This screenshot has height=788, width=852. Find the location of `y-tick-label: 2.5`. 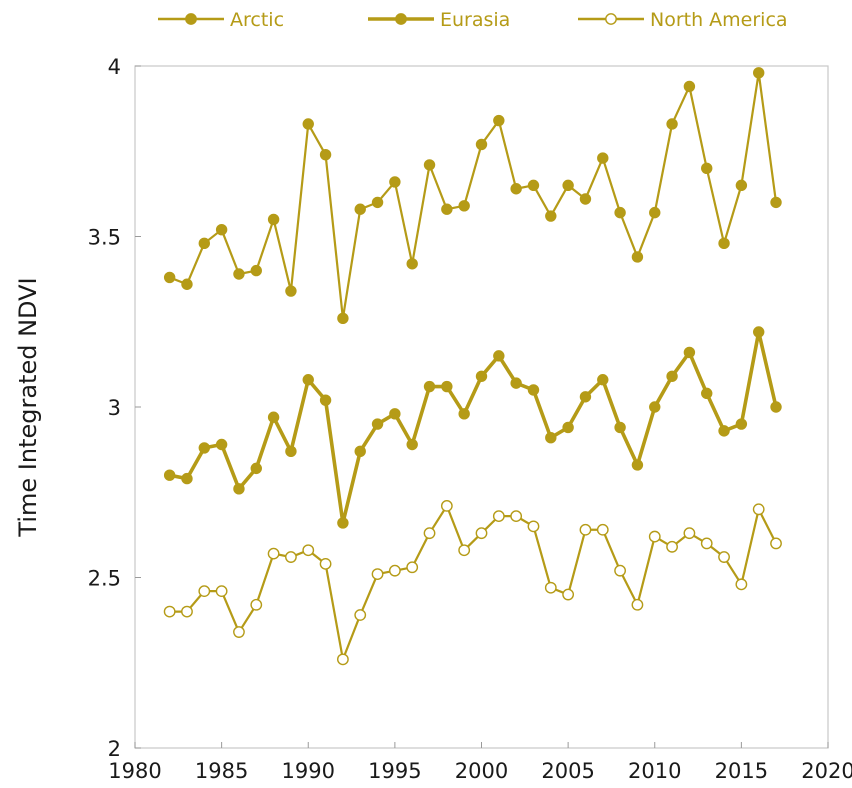

y-tick-label: 2.5 is located at coordinates (104, 579).